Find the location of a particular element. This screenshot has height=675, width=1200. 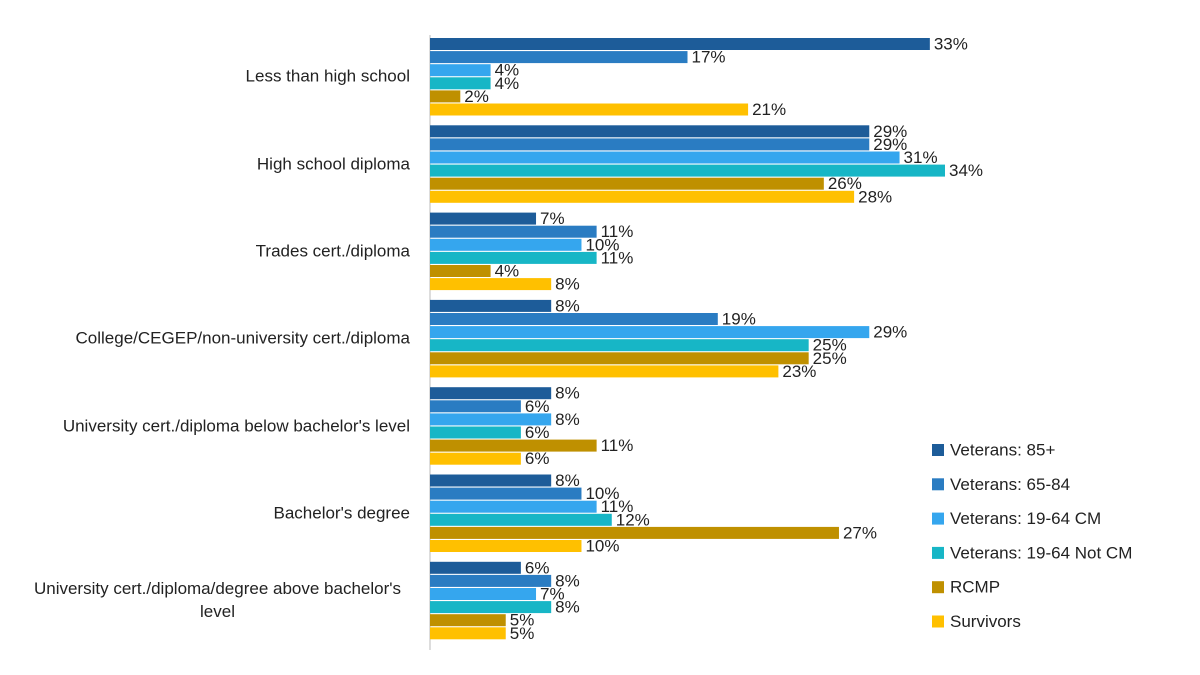

legend-label: Veterans: 19-64 Not CM is located at coordinates (1041, 552).